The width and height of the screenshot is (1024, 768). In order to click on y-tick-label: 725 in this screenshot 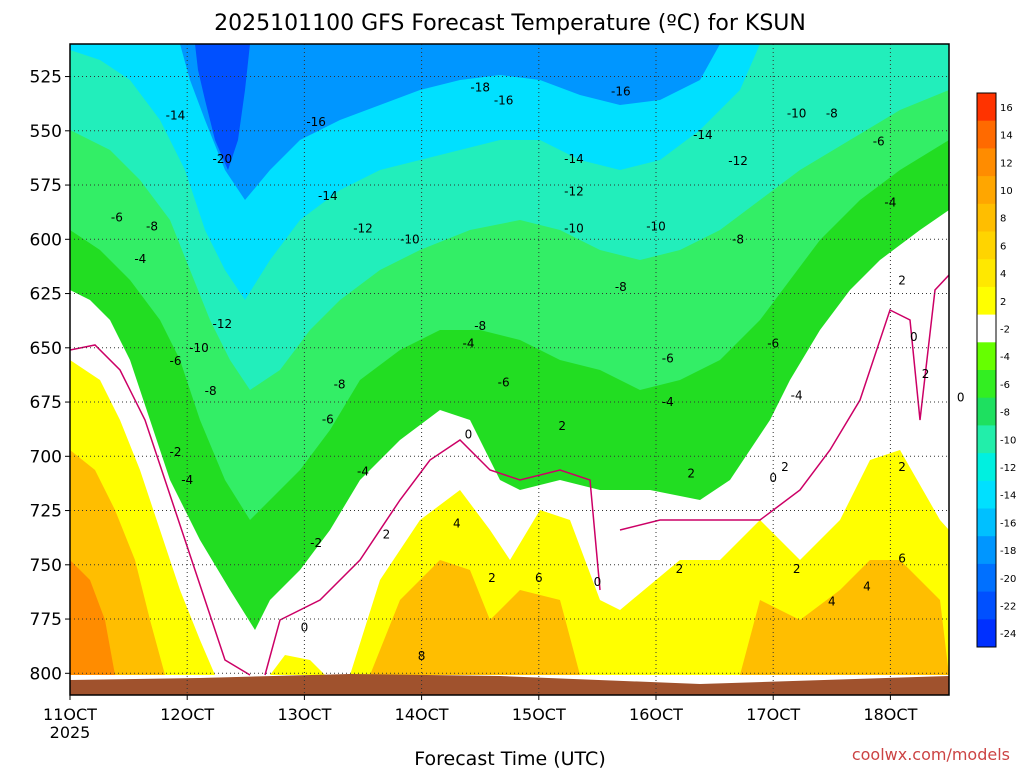, I will do `click(46, 512)`.